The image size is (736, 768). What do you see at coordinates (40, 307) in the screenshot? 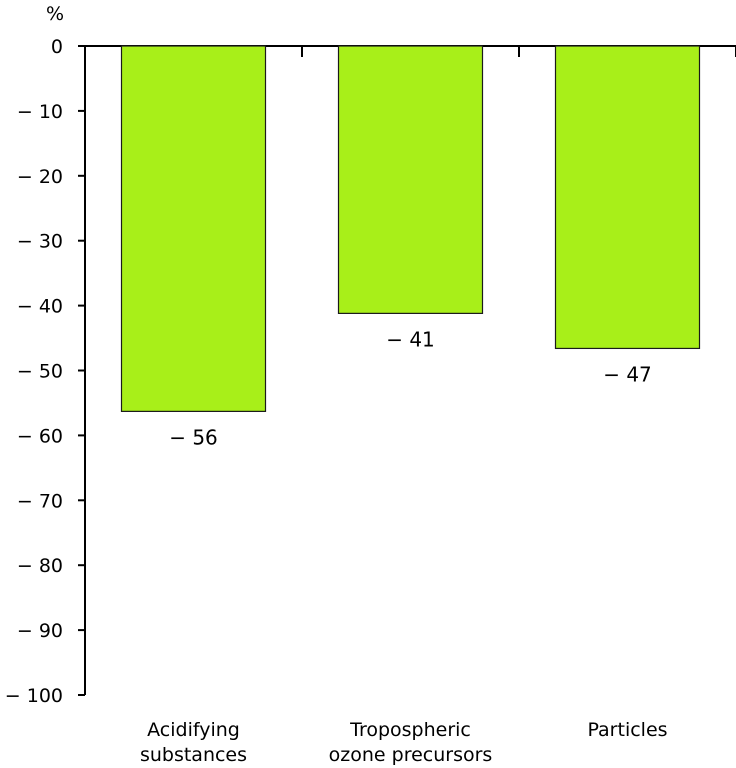
I see `y-tick-label: − 40` at bounding box center [40, 307].